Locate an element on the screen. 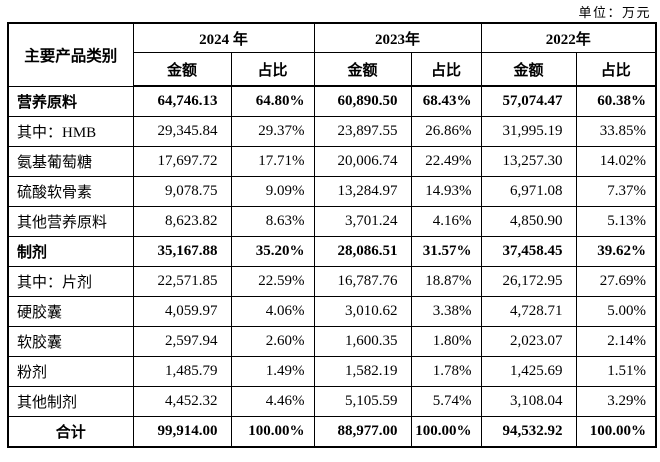 This screenshot has height=462, width=660. amount-cell: 99,914.00 is located at coordinates (182, 432).